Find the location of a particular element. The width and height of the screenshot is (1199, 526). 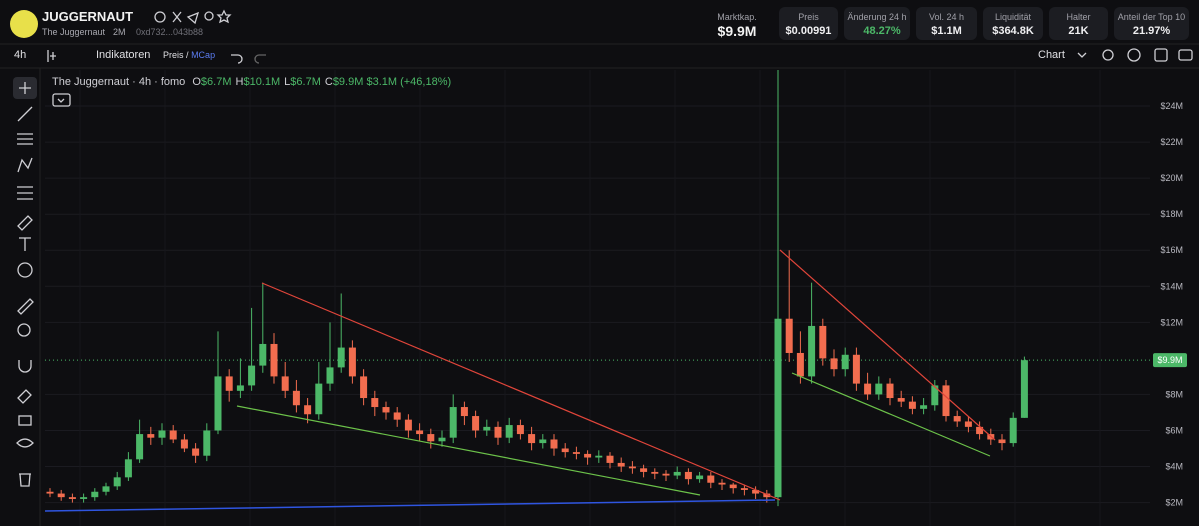

tool-line is located at coordinates (25, 114).